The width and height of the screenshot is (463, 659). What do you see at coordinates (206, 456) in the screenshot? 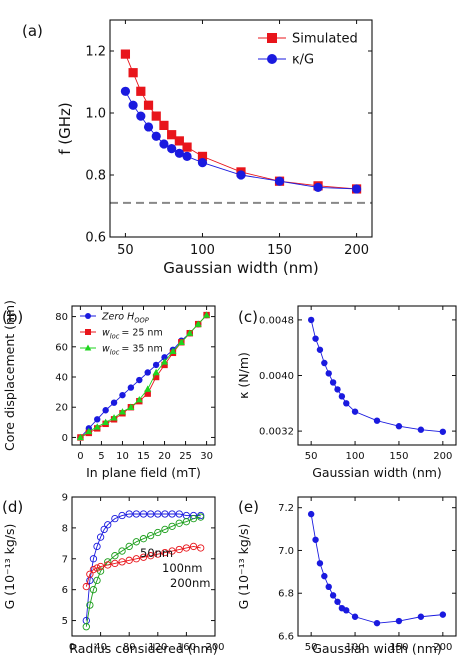
I see `x-tick-label: 30` at bounding box center [206, 456].